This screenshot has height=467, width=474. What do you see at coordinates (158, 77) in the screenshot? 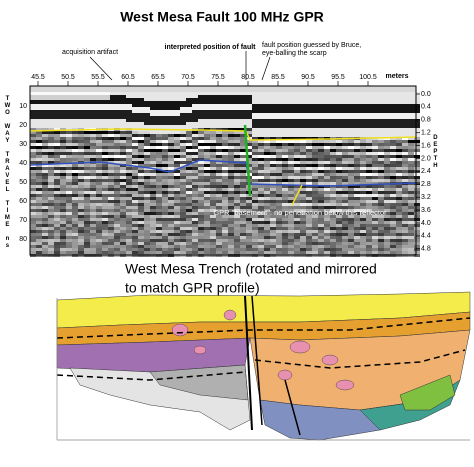
I see `top-tick-label: 65.5` at bounding box center [158, 77].